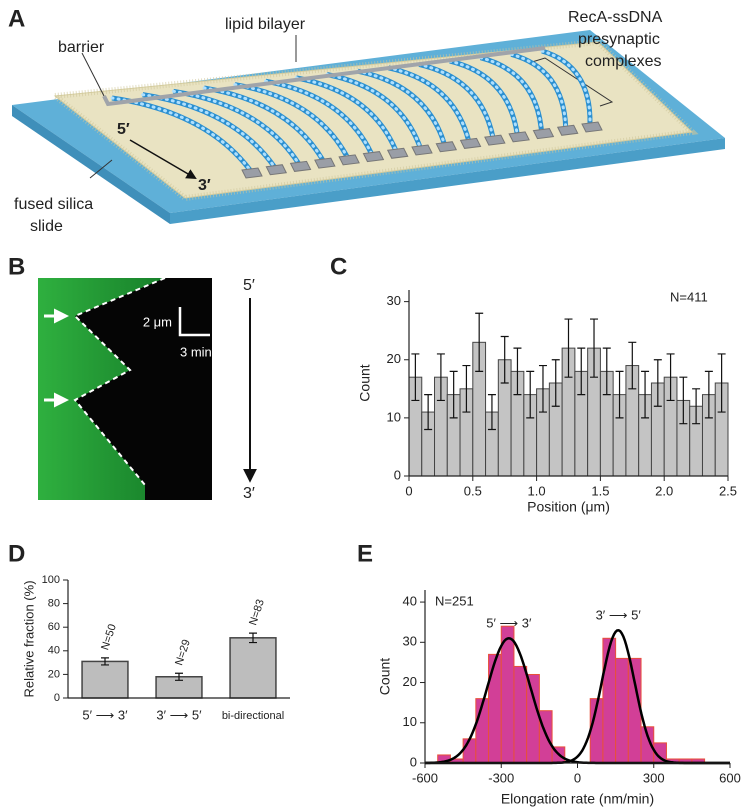 The height and width of the screenshot is (811, 745). Describe the element at coordinates (730, 777) in the screenshot. I see `x-tick-label: 600` at that location.